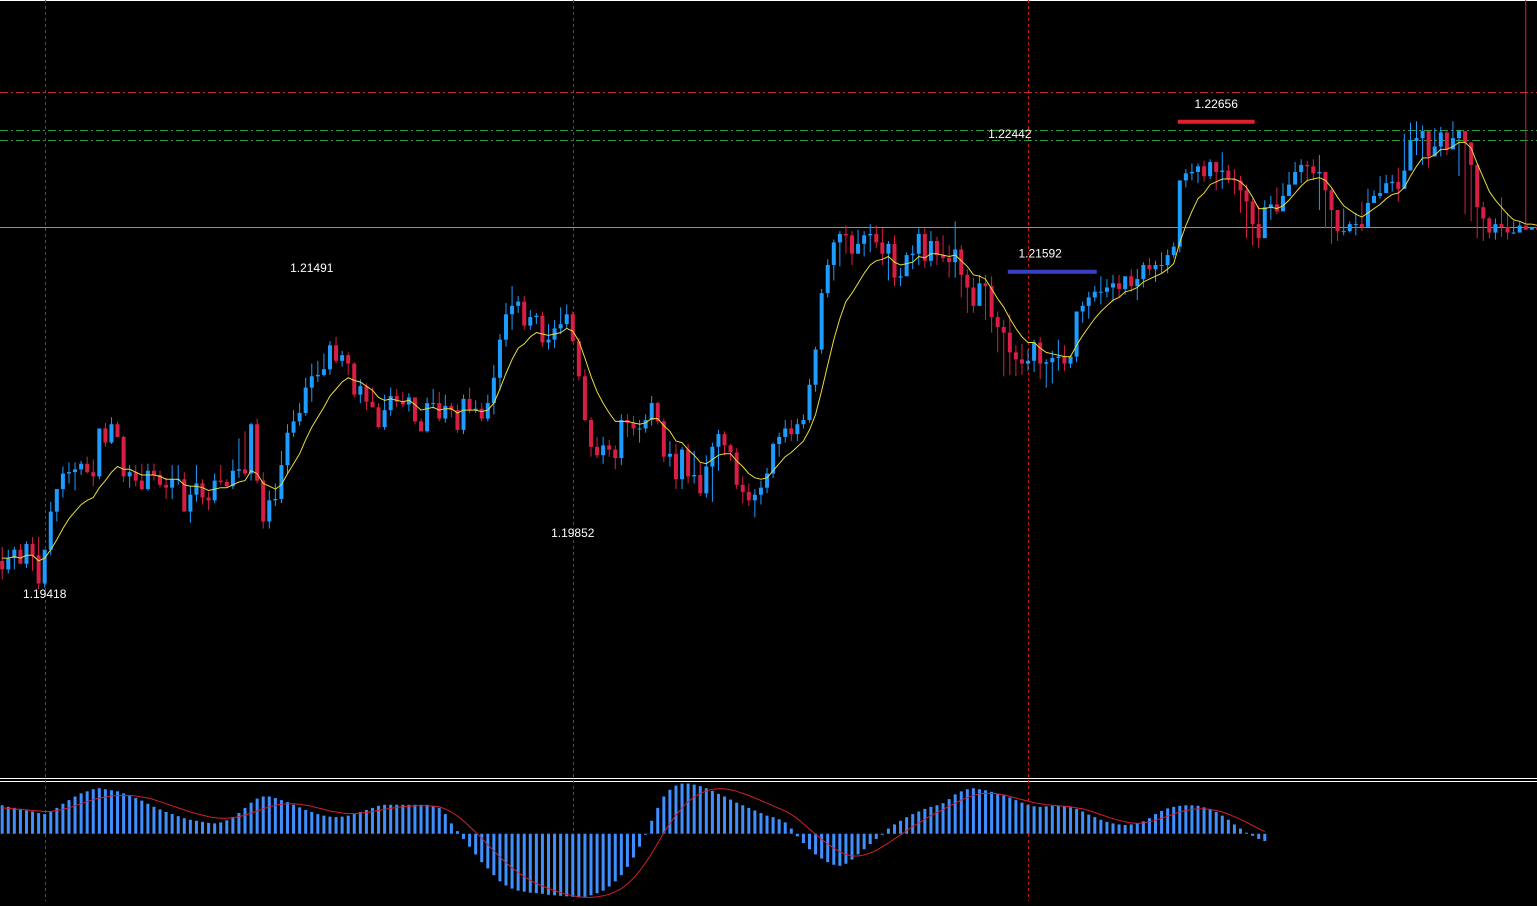 The width and height of the screenshot is (1537, 906). I want to click on price-label: 1.19852, so click(573, 533).